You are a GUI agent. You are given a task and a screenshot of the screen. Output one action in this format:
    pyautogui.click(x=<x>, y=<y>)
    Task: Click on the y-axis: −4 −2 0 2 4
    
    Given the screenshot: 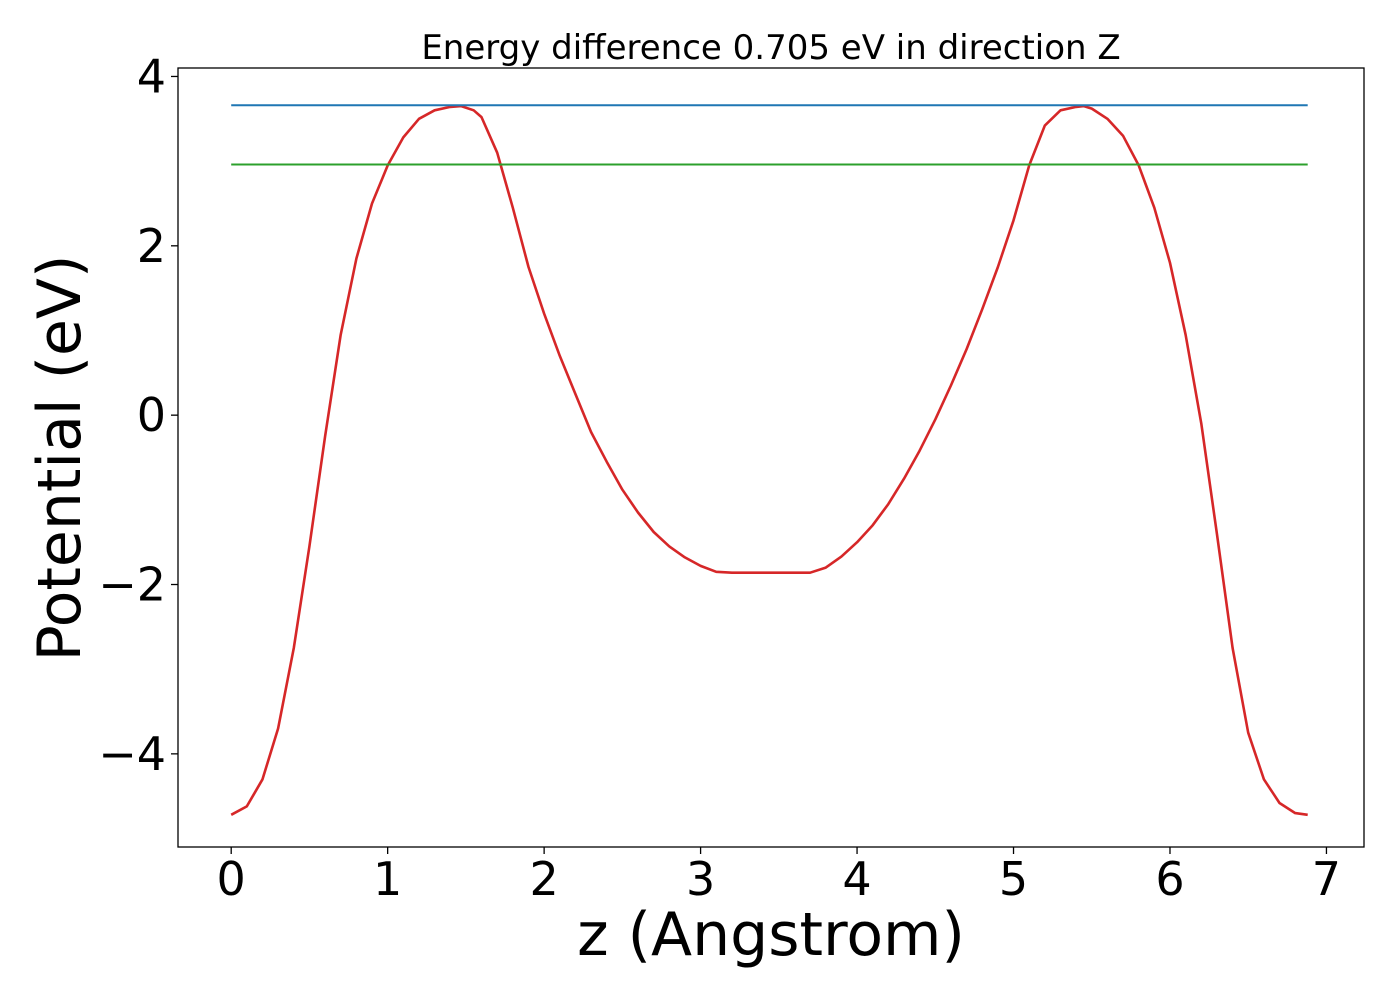 What is the action you would take?
    pyautogui.click(x=138, y=415)
    